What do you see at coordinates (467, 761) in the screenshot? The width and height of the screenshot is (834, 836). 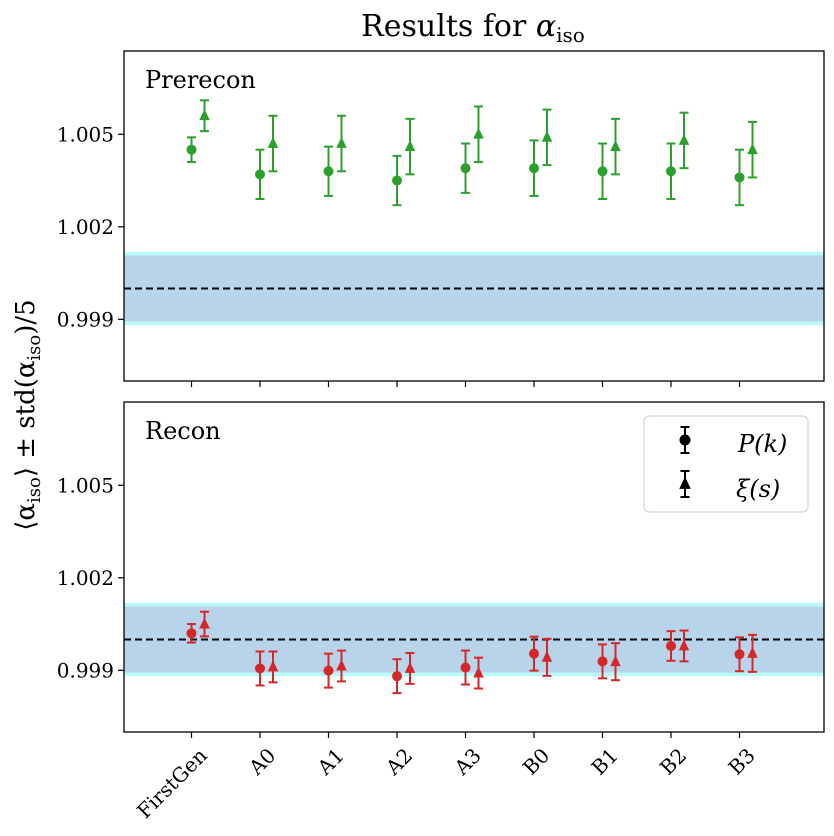 I see `x-tick-label: A3` at bounding box center [467, 761].